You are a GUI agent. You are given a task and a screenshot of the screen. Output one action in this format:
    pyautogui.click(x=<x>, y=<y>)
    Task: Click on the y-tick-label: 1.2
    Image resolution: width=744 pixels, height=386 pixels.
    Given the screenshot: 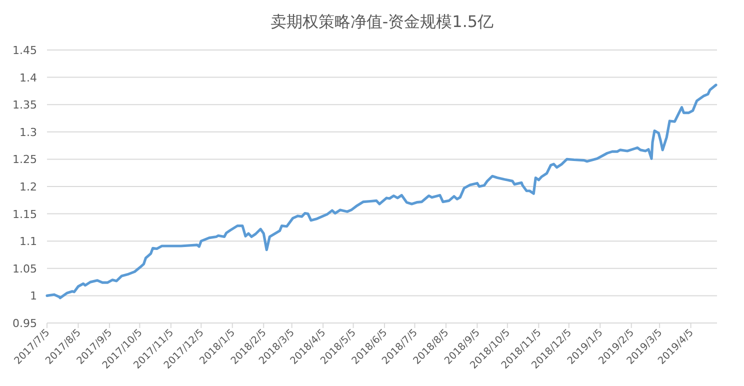 What is the action you would take?
    pyautogui.click(x=28, y=187)
    